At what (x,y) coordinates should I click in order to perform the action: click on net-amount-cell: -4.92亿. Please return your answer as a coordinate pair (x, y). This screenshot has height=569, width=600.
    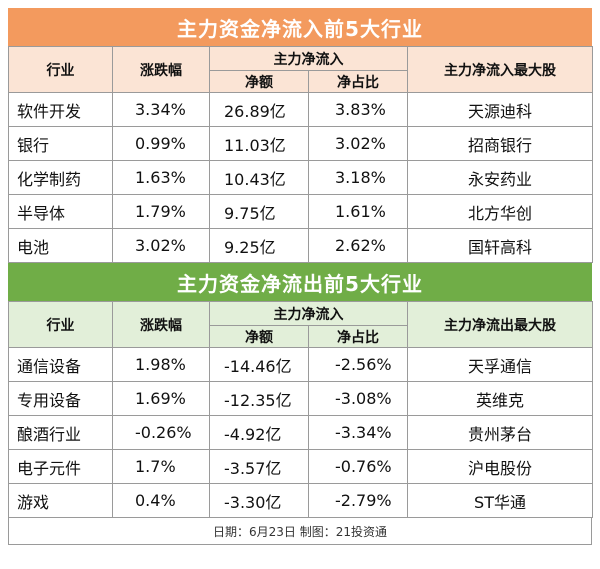
    Looking at the image, I should click on (259, 432).